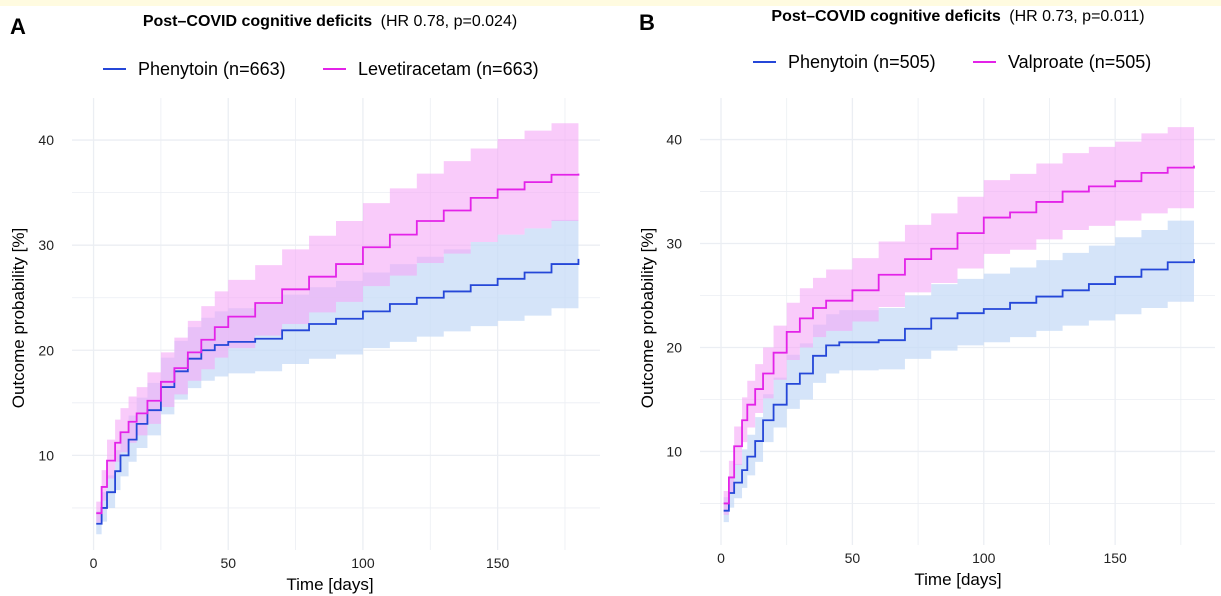 The width and height of the screenshot is (1221, 596). What do you see at coordinates (46, 350) in the screenshot?
I see `panel-a-y-tick-label: 20` at bounding box center [46, 350].